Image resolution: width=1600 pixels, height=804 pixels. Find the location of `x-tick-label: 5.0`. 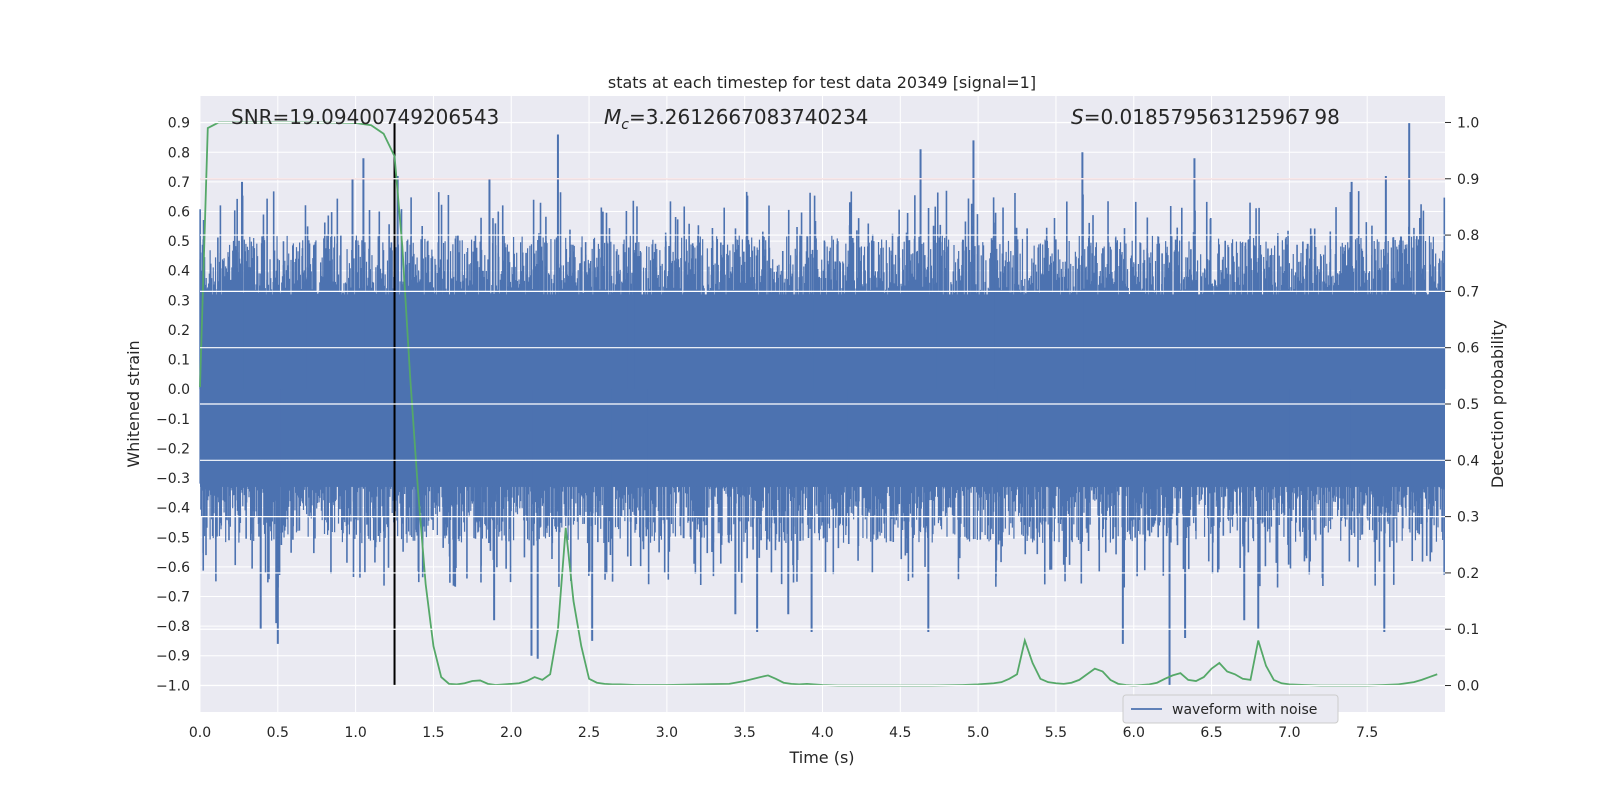

x-tick-label: 5.0 is located at coordinates (978, 733).